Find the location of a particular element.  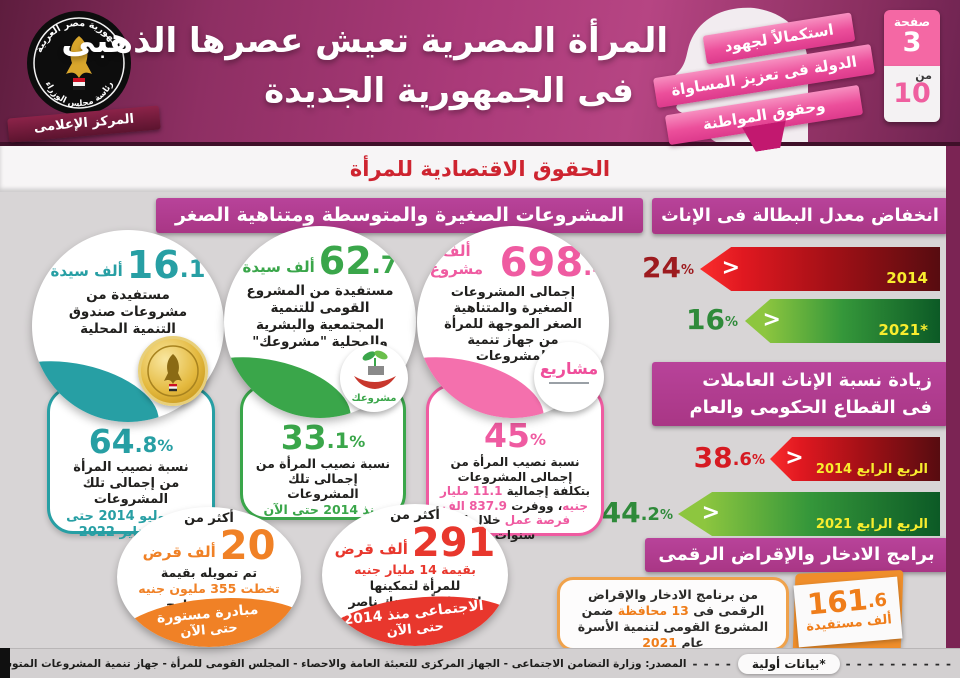

stat-green-value: 62.7 ألف سيدة is located at coordinates (320, 261).